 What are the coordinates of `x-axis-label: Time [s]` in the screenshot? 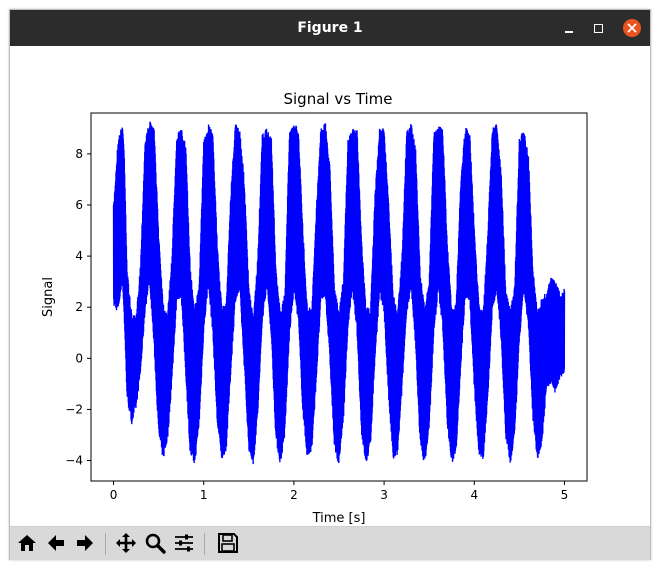 It's located at (339, 518).